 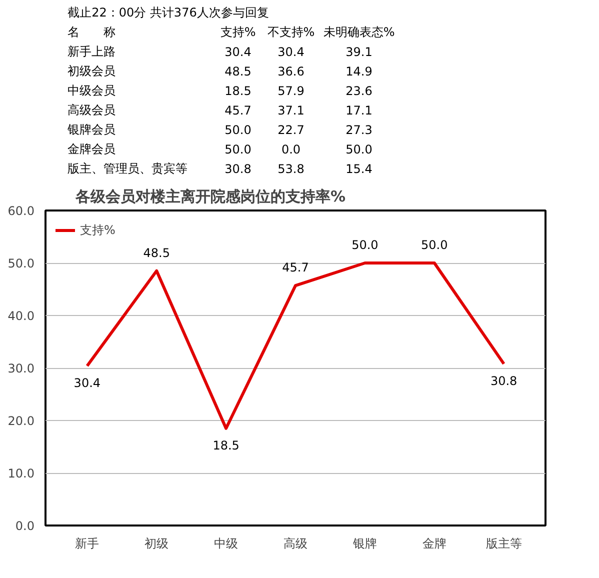 I want to click on data-label: 22.7, so click(x=291, y=130).